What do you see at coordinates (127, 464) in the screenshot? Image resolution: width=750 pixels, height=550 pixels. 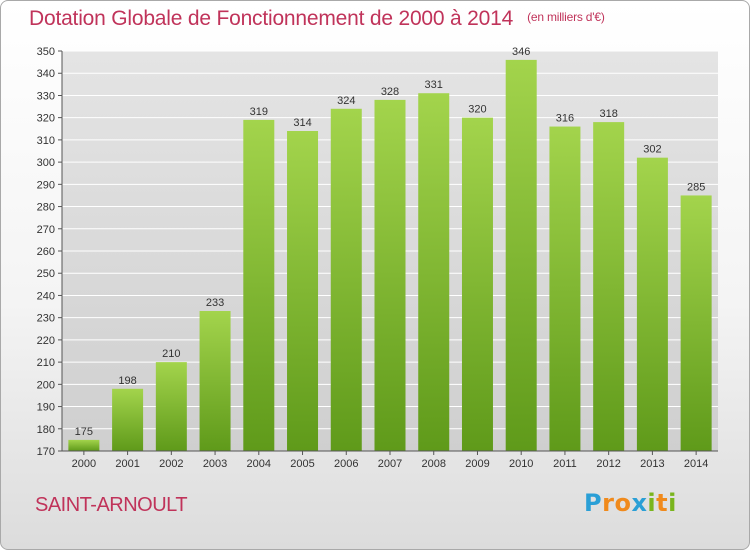 I see `x-tick-label-2001: 2001` at bounding box center [127, 464].